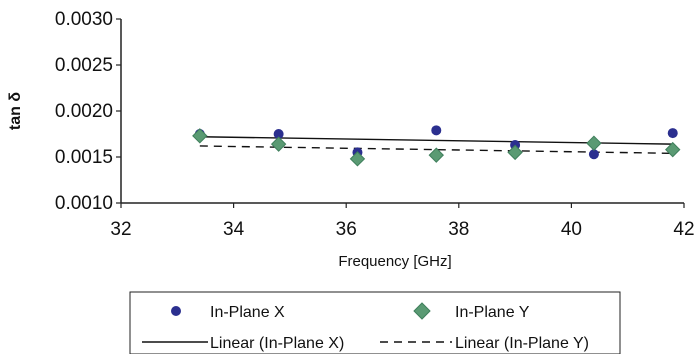 This screenshot has height=354, width=697. What do you see at coordinates (84, 111) in the screenshot?
I see `y-tick-label: 0.0020` at bounding box center [84, 111].